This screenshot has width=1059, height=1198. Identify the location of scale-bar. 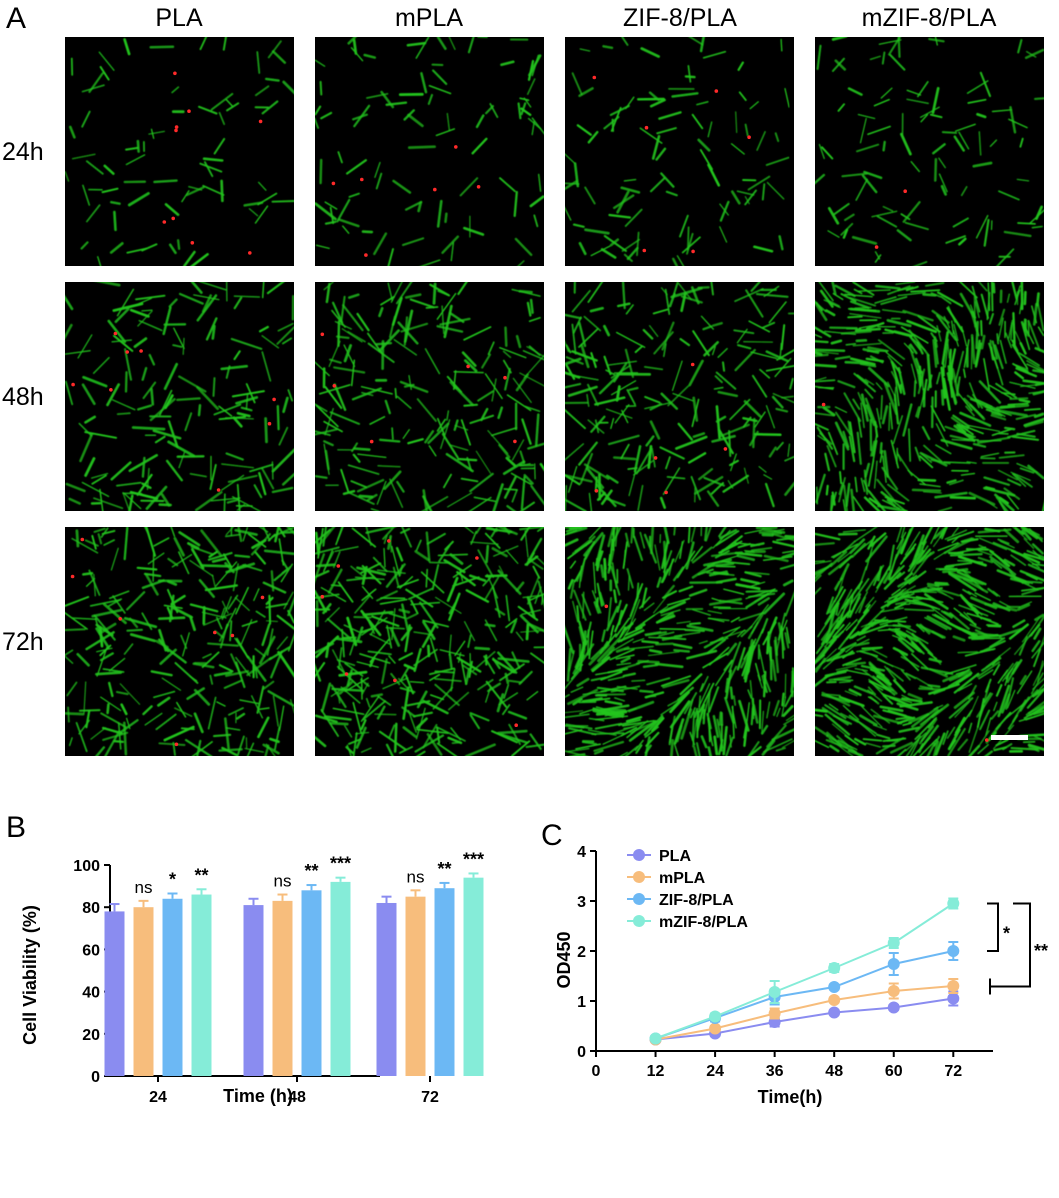
(1009, 737).